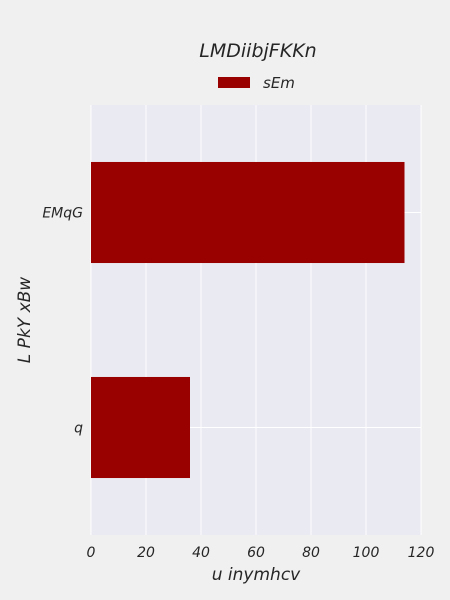  I want to click on x-tick-label: 60, so click(256, 553).